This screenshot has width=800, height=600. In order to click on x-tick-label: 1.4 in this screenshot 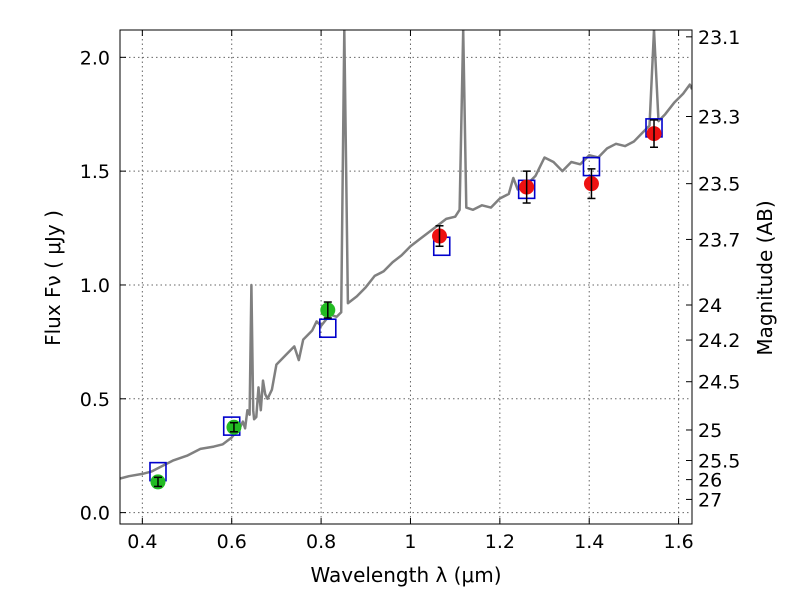, I will do `click(589, 542)`.